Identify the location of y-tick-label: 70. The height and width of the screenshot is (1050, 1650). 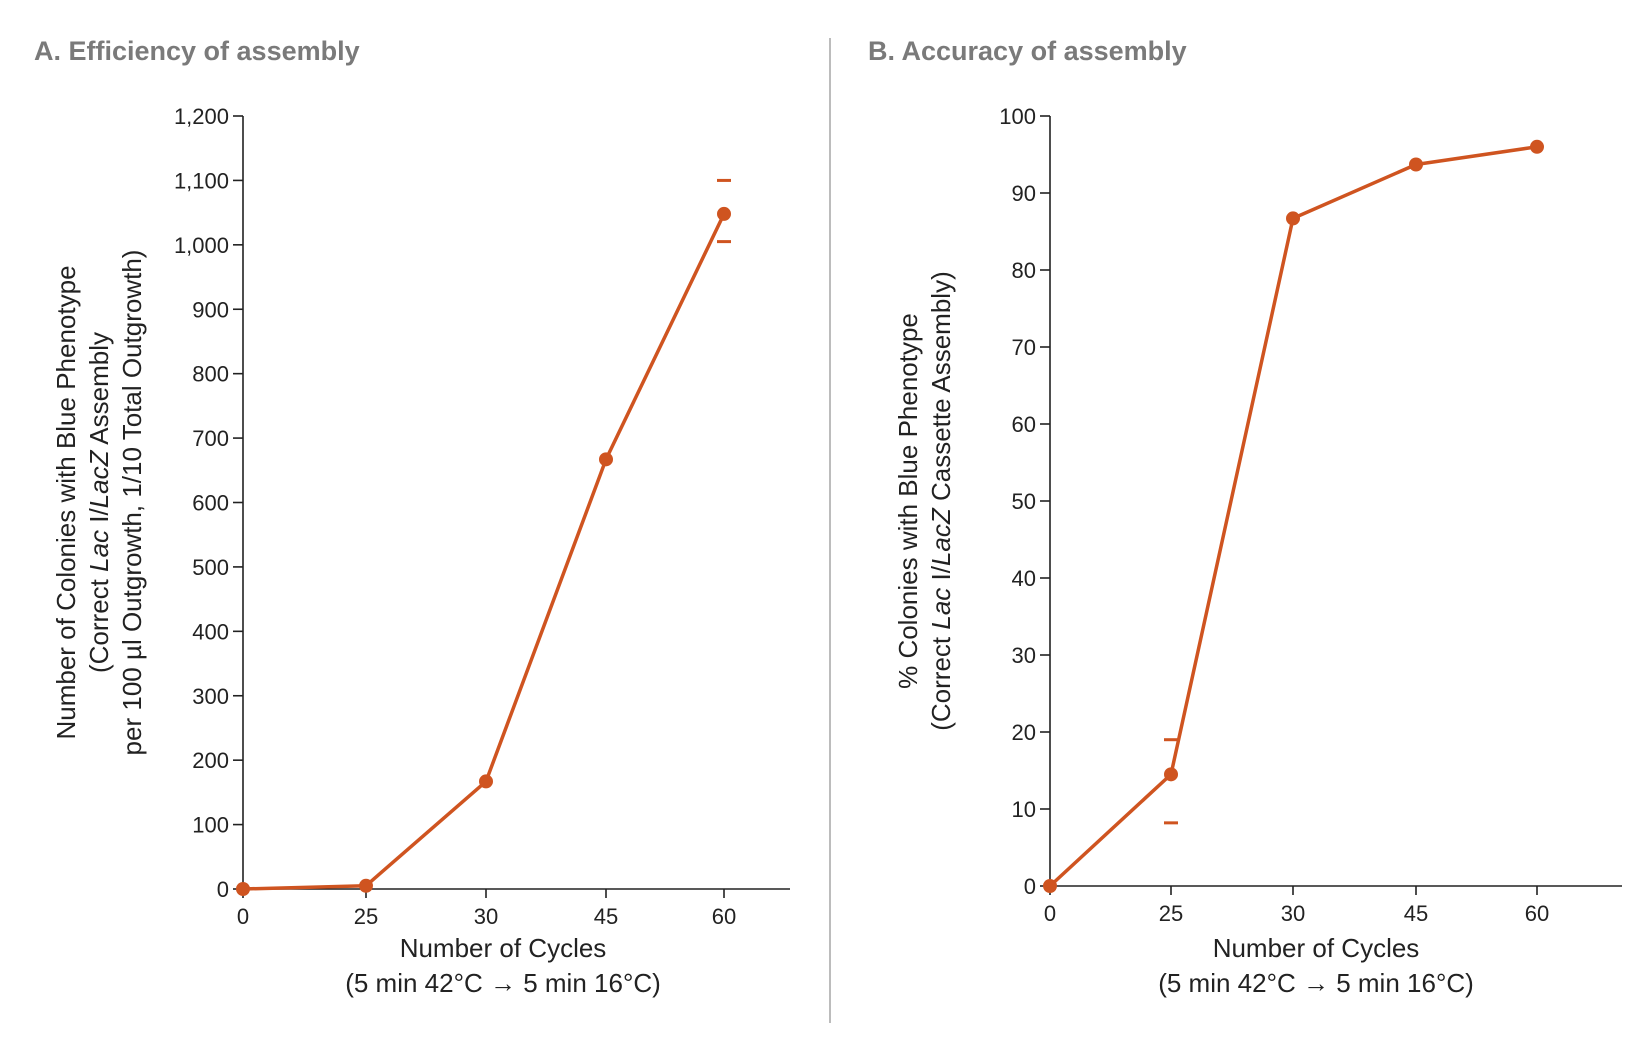
(1024, 347).